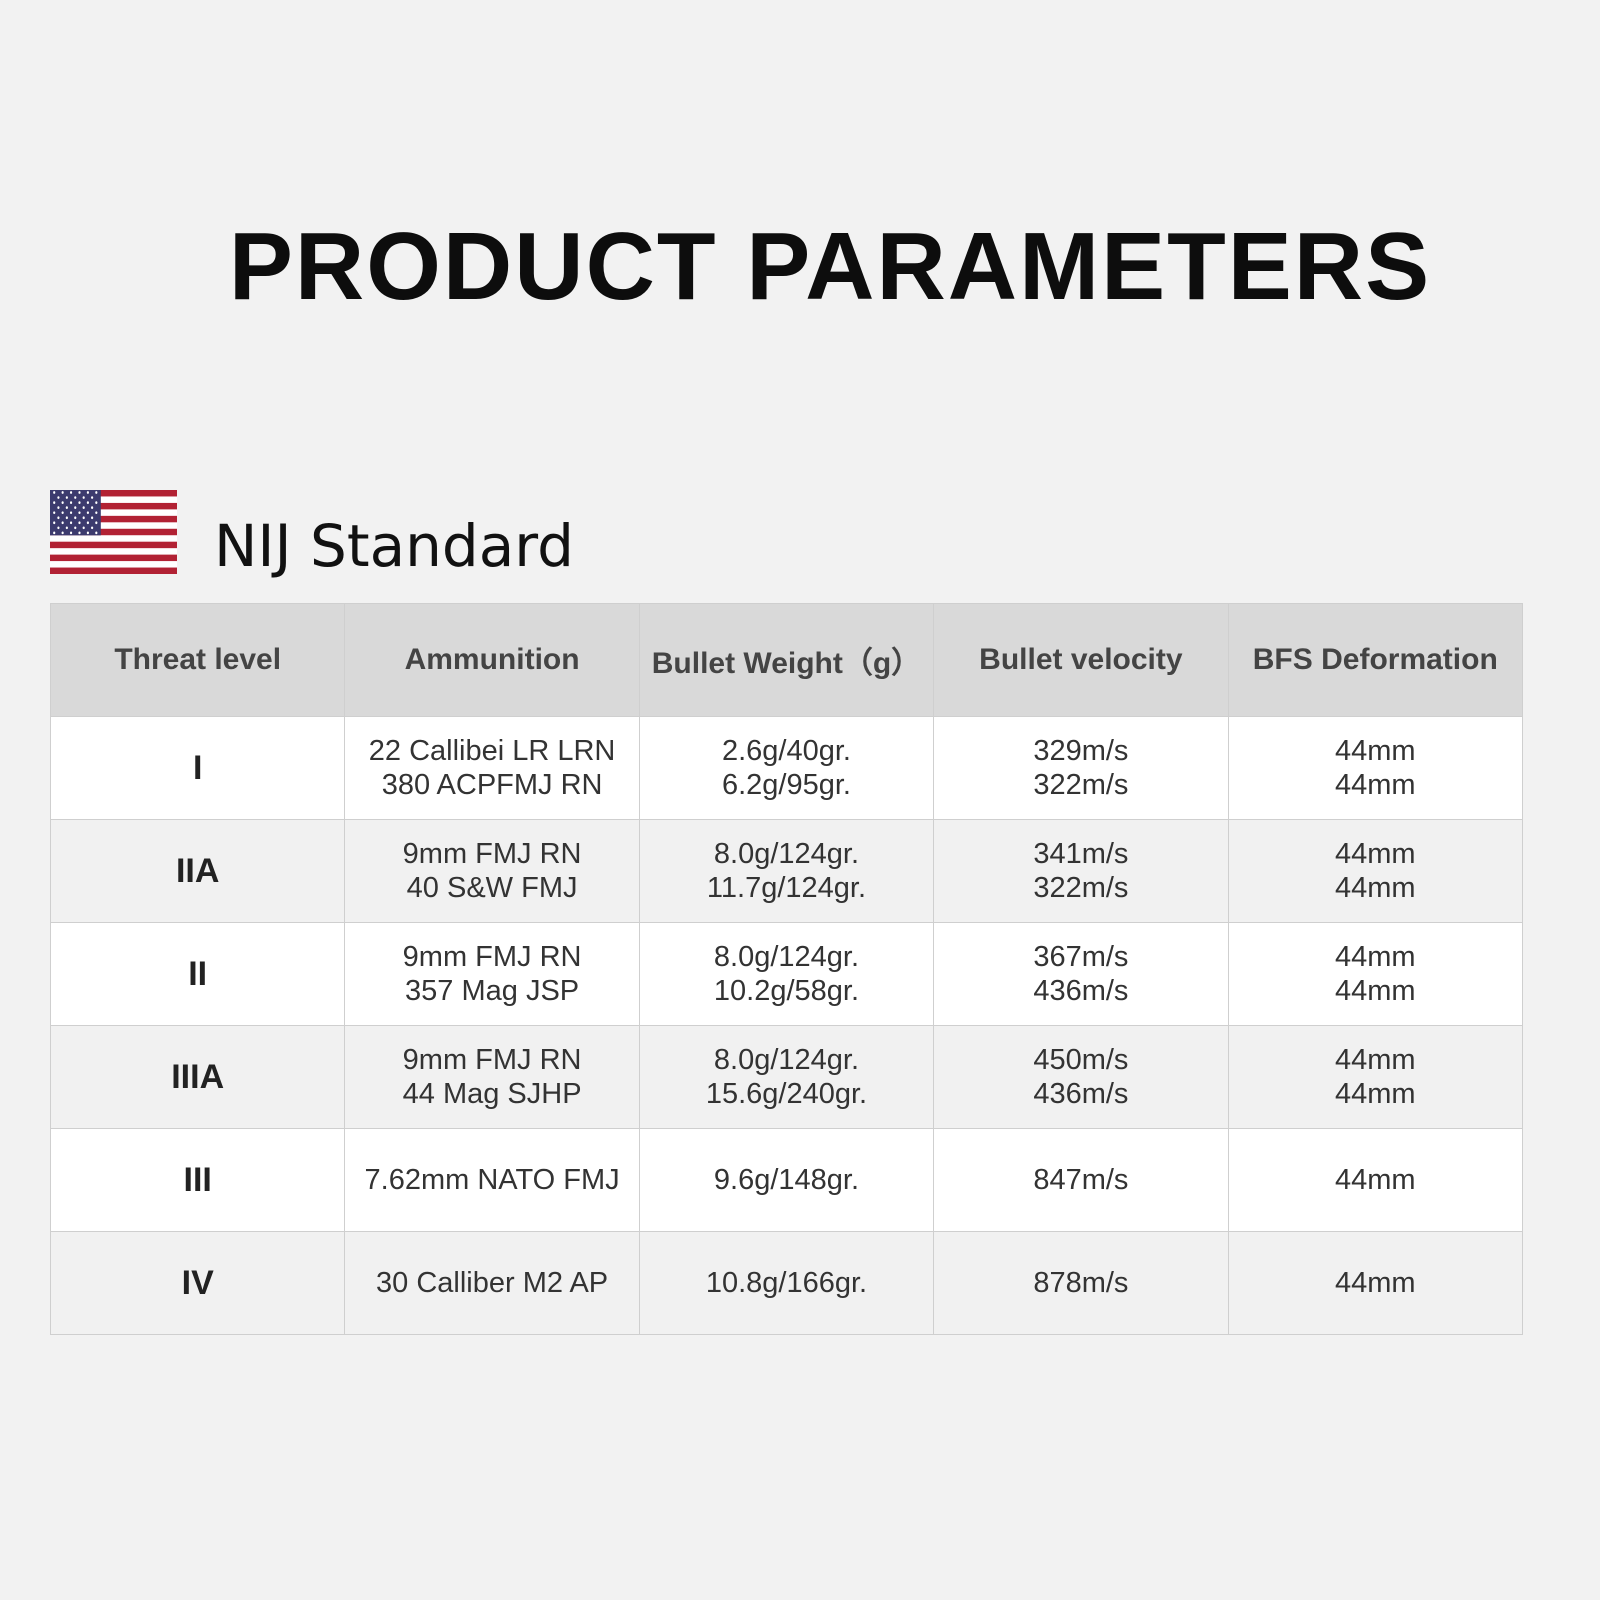 The width and height of the screenshot is (1600, 1600). I want to click on header-bullet-weight: Bullet Weight（g）, so click(786, 660).